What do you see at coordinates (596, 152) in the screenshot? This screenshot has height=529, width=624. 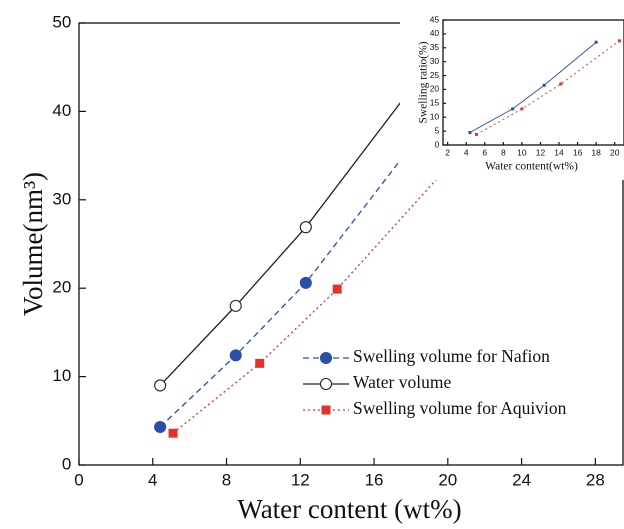 I see `x-tick-label: 18` at bounding box center [596, 152].